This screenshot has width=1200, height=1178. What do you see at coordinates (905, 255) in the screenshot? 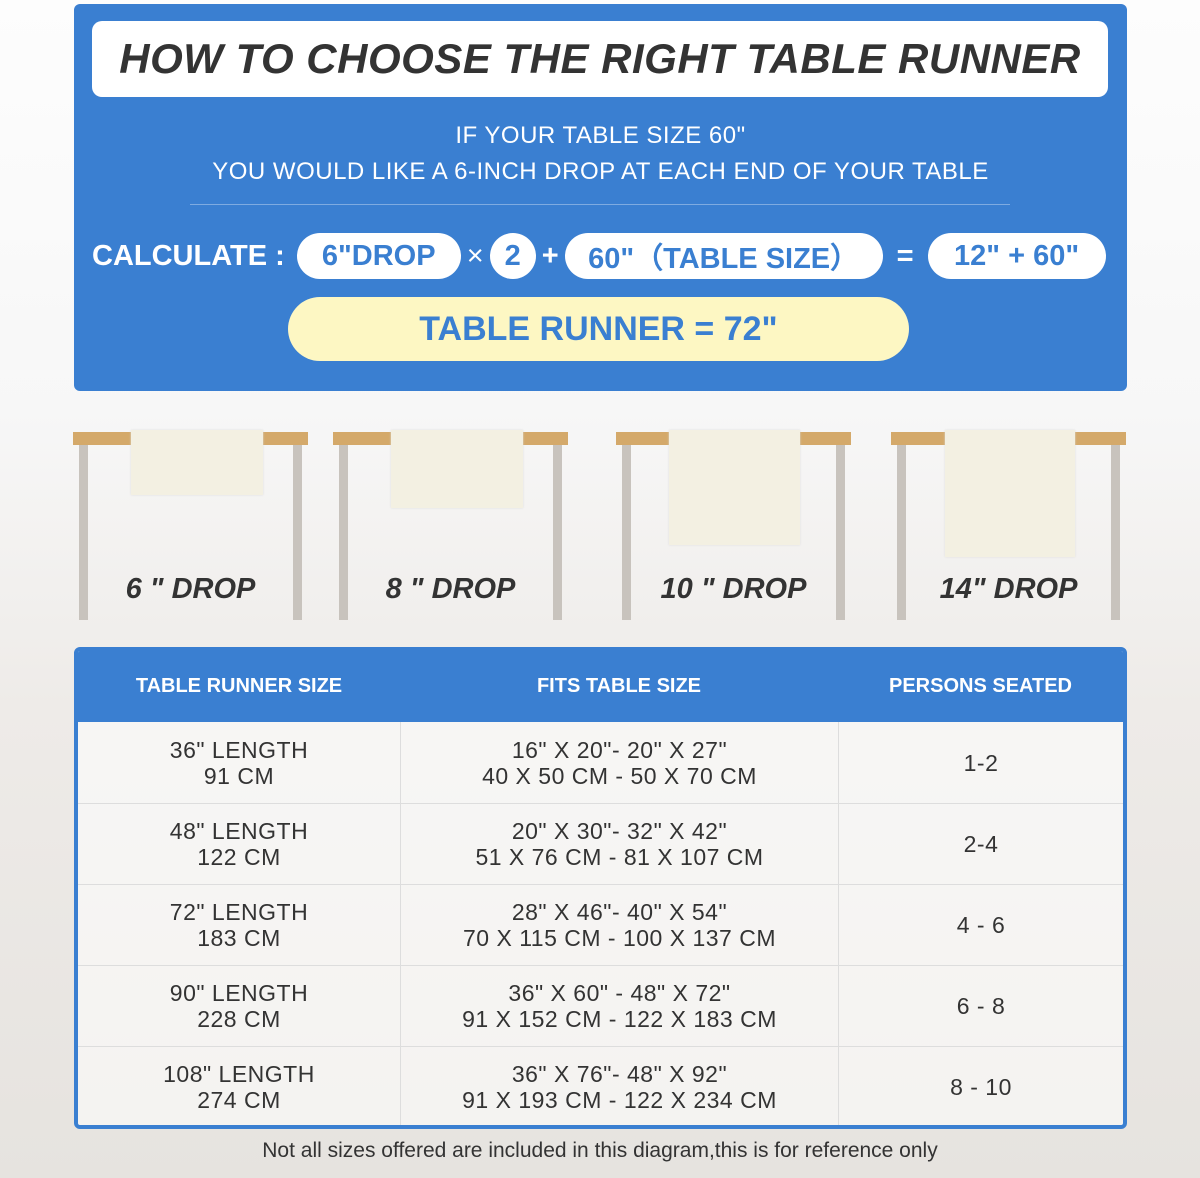
I see `equals-sign: =` at bounding box center [905, 255].